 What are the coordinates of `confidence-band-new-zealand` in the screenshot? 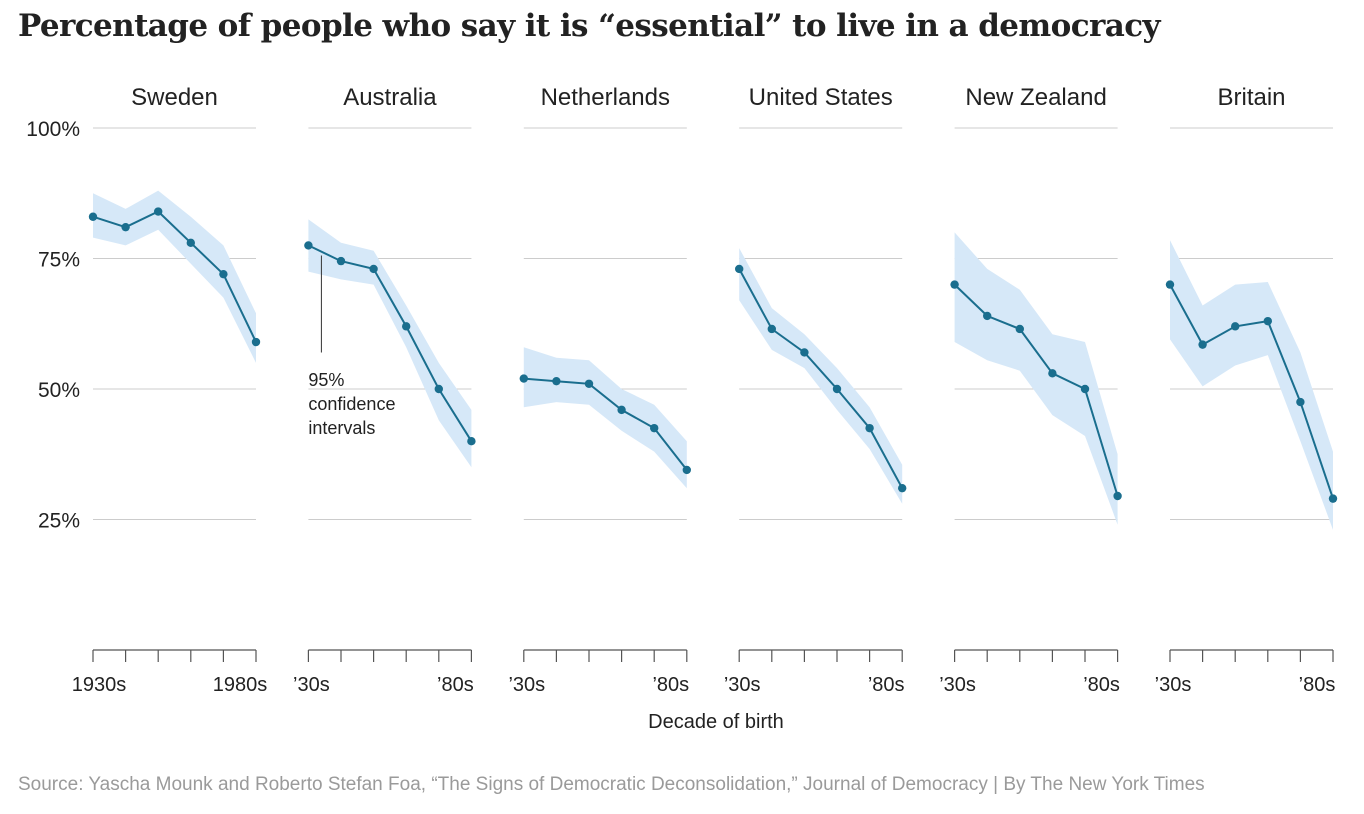 It's located at (1036, 378).